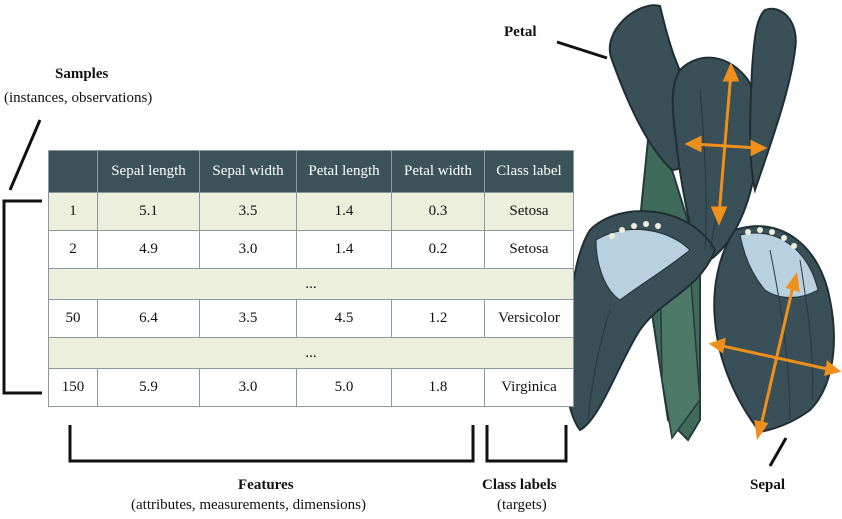  Describe the element at coordinates (148, 318) in the screenshot. I see `cell-sepal-length: 6.4` at that location.